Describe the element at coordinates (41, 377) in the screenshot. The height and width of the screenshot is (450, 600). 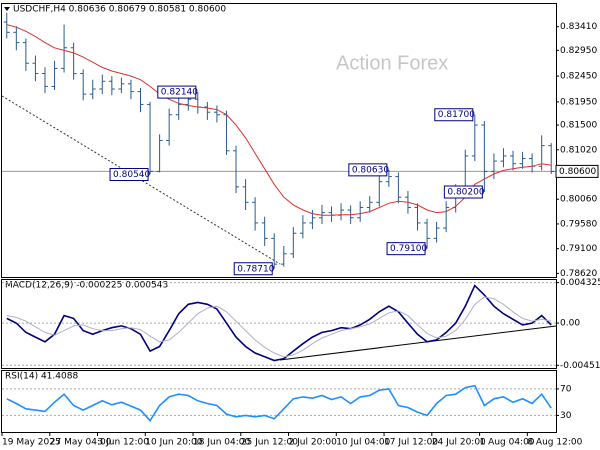
I see `rsi-title: RSI(14) 41.4088` at that location.